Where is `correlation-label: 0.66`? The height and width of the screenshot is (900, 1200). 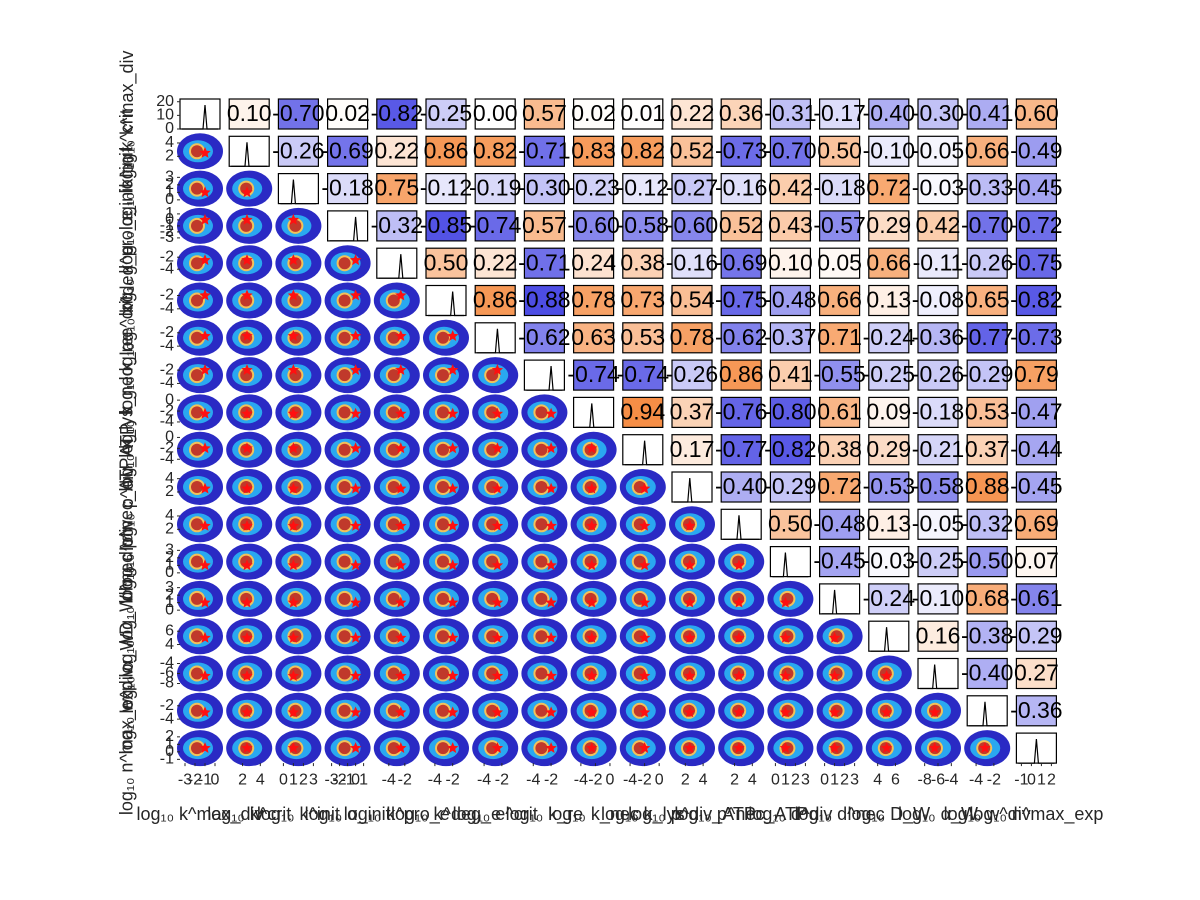
correlation-label: 0.66 is located at coordinates (888, 262).